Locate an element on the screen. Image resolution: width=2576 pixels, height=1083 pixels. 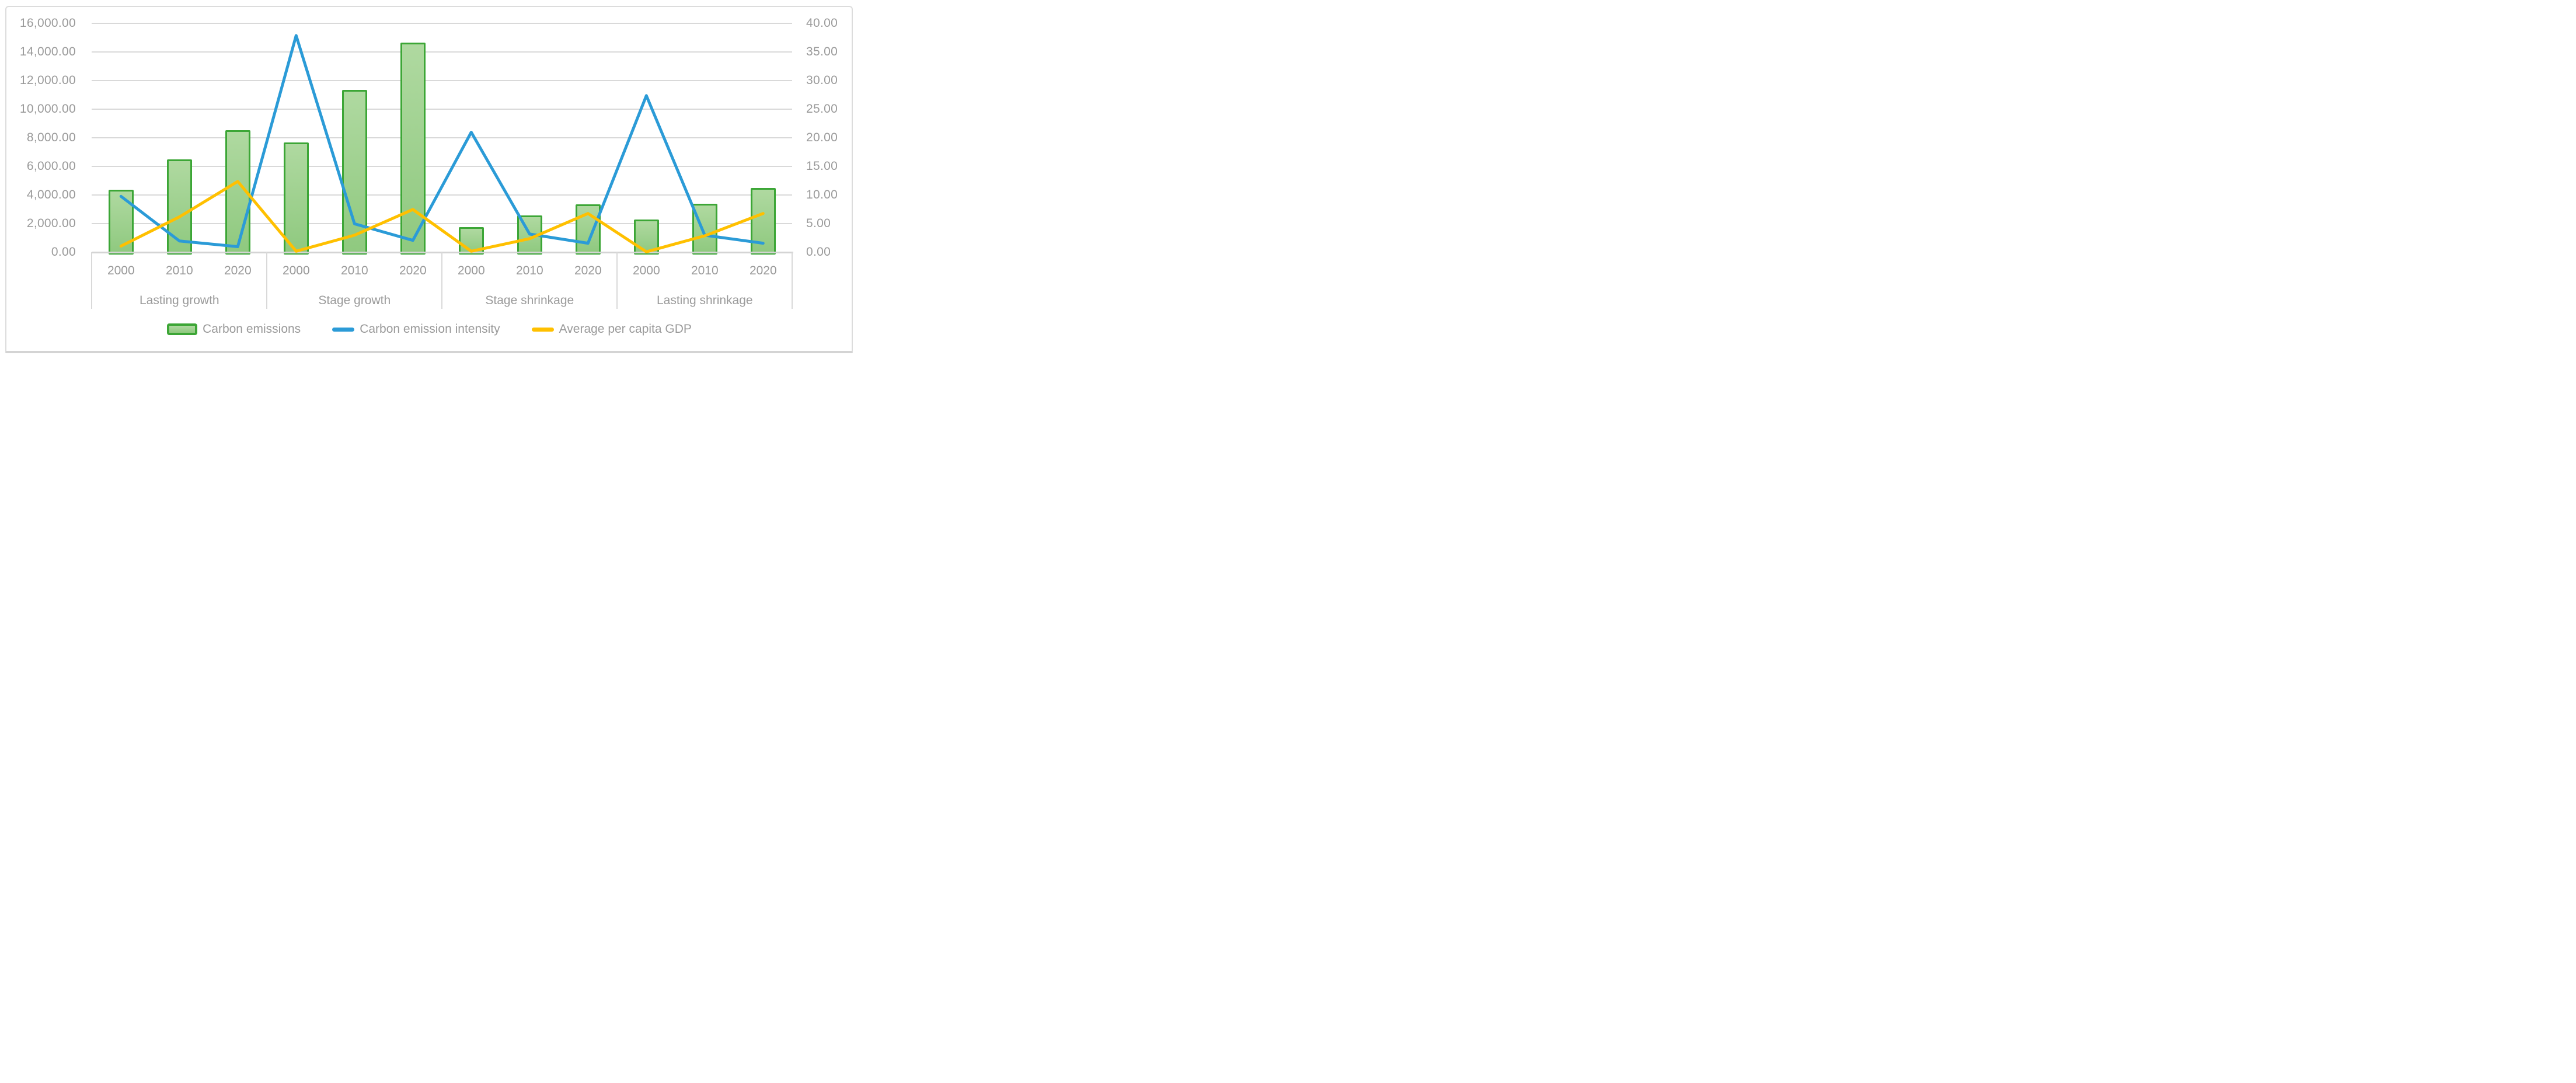
left-axis-tick-label: 2,000.00 is located at coordinates (51, 224).